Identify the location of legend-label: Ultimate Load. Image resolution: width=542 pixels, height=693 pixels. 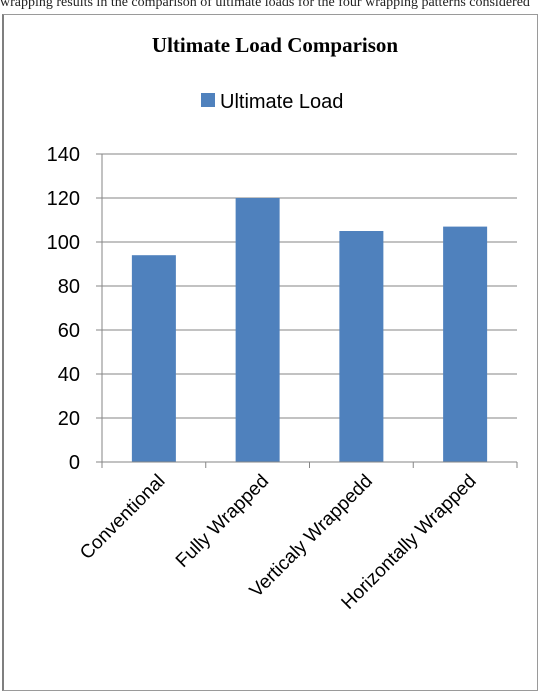
(281, 102).